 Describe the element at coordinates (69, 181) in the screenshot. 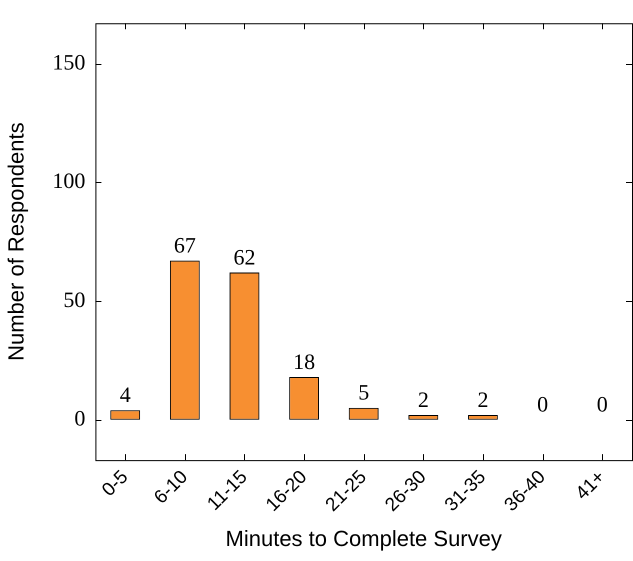

I see `y-tick-label: 100` at that location.